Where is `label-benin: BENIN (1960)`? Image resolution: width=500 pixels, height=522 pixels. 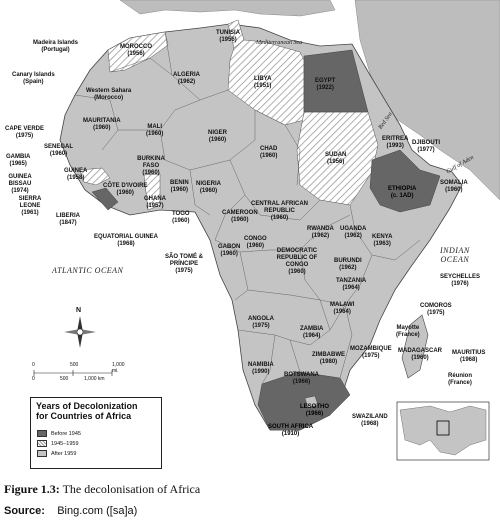 label-benin: BENIN (1960) is located at coordinates (179, 186).